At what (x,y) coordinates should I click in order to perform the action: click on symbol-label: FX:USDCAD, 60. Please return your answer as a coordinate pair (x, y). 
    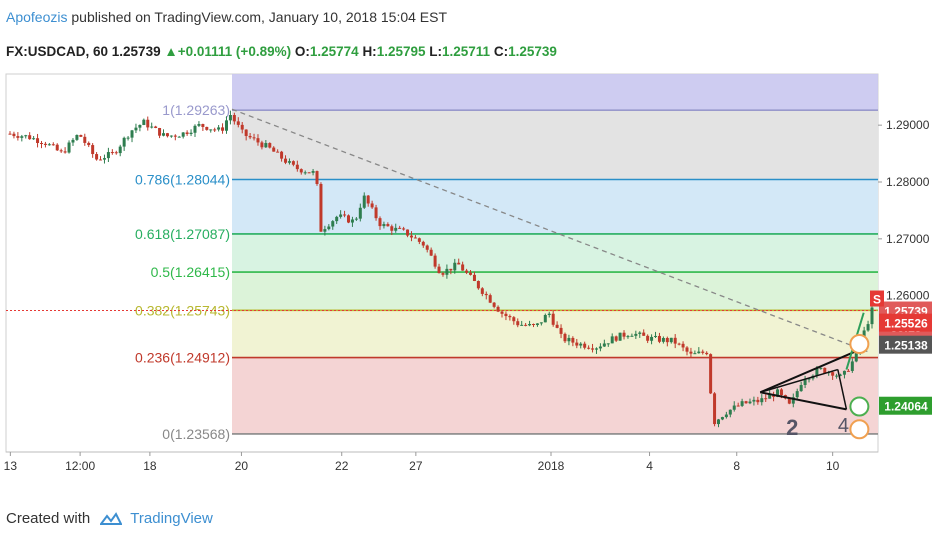
    Looking at the image, I should click on (57, 51).